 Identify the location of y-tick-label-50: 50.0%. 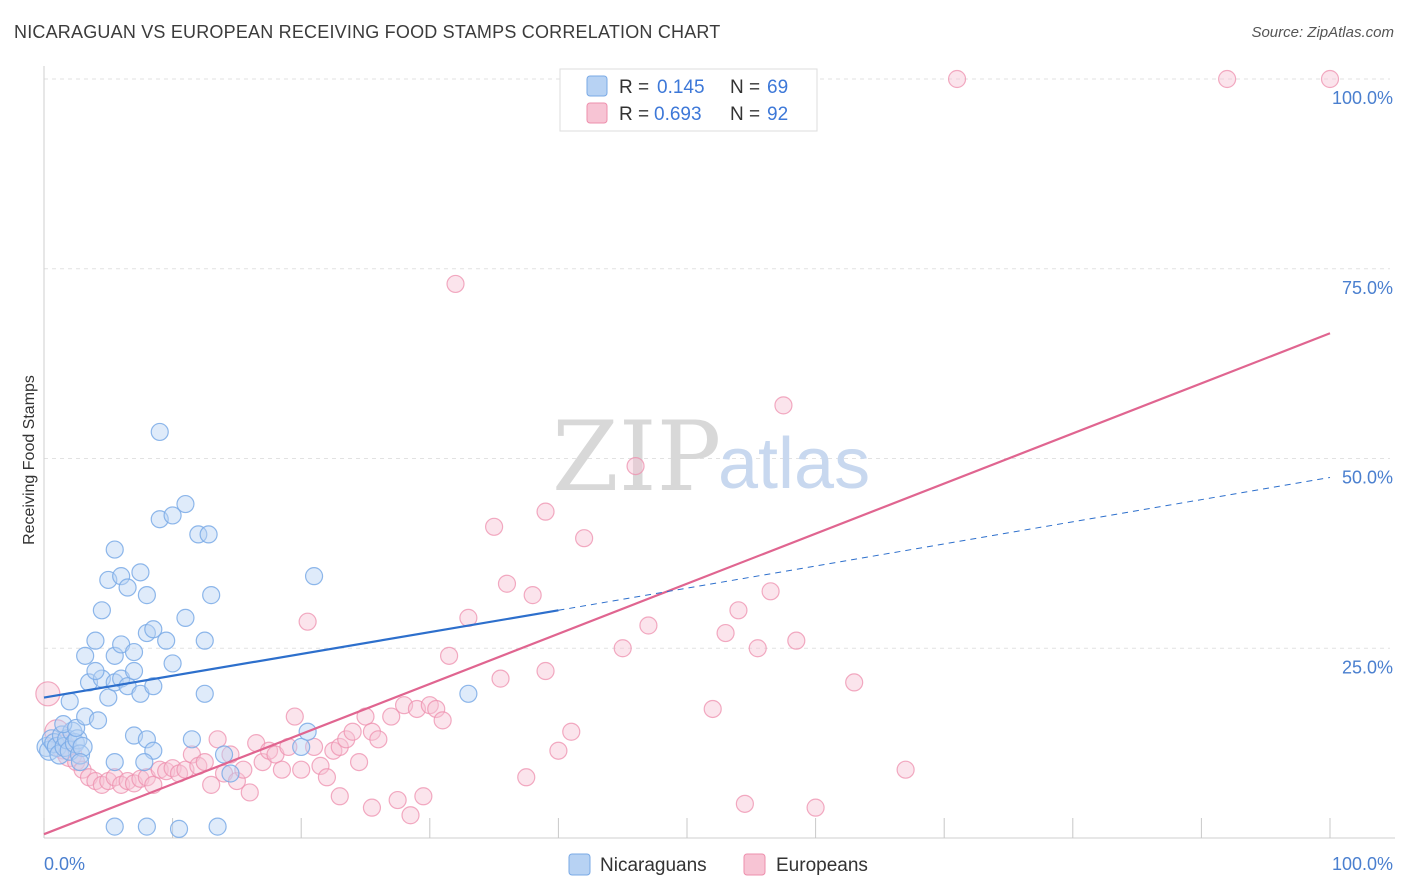
(1367, 478).